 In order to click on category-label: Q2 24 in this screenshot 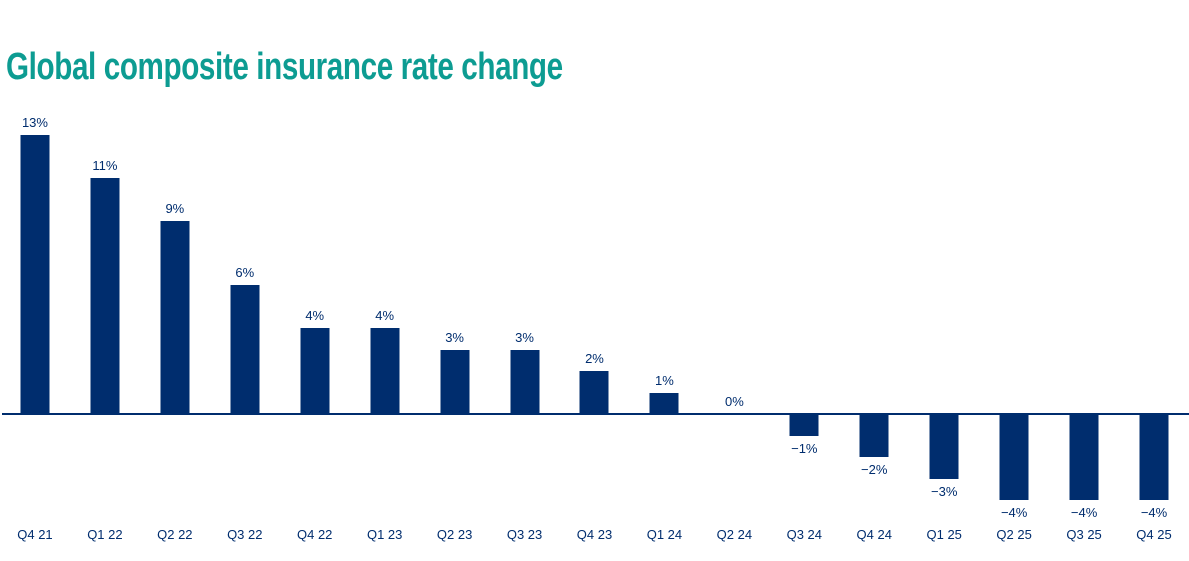, I will do `click(734, 534)`.